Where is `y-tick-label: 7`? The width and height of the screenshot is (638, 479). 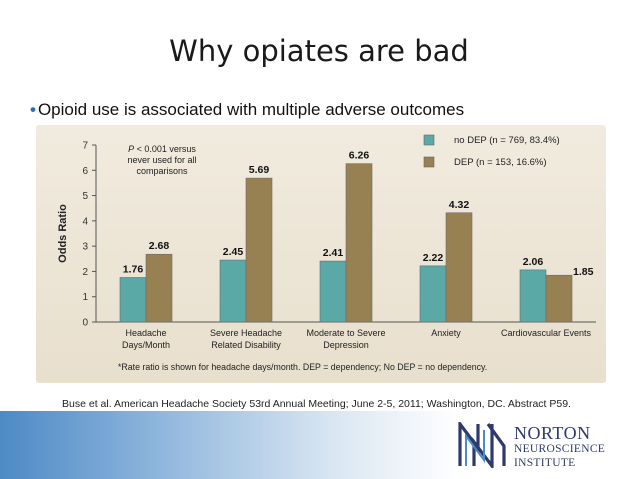
y-tick-label: 7 is located at coordinates (85, 146).